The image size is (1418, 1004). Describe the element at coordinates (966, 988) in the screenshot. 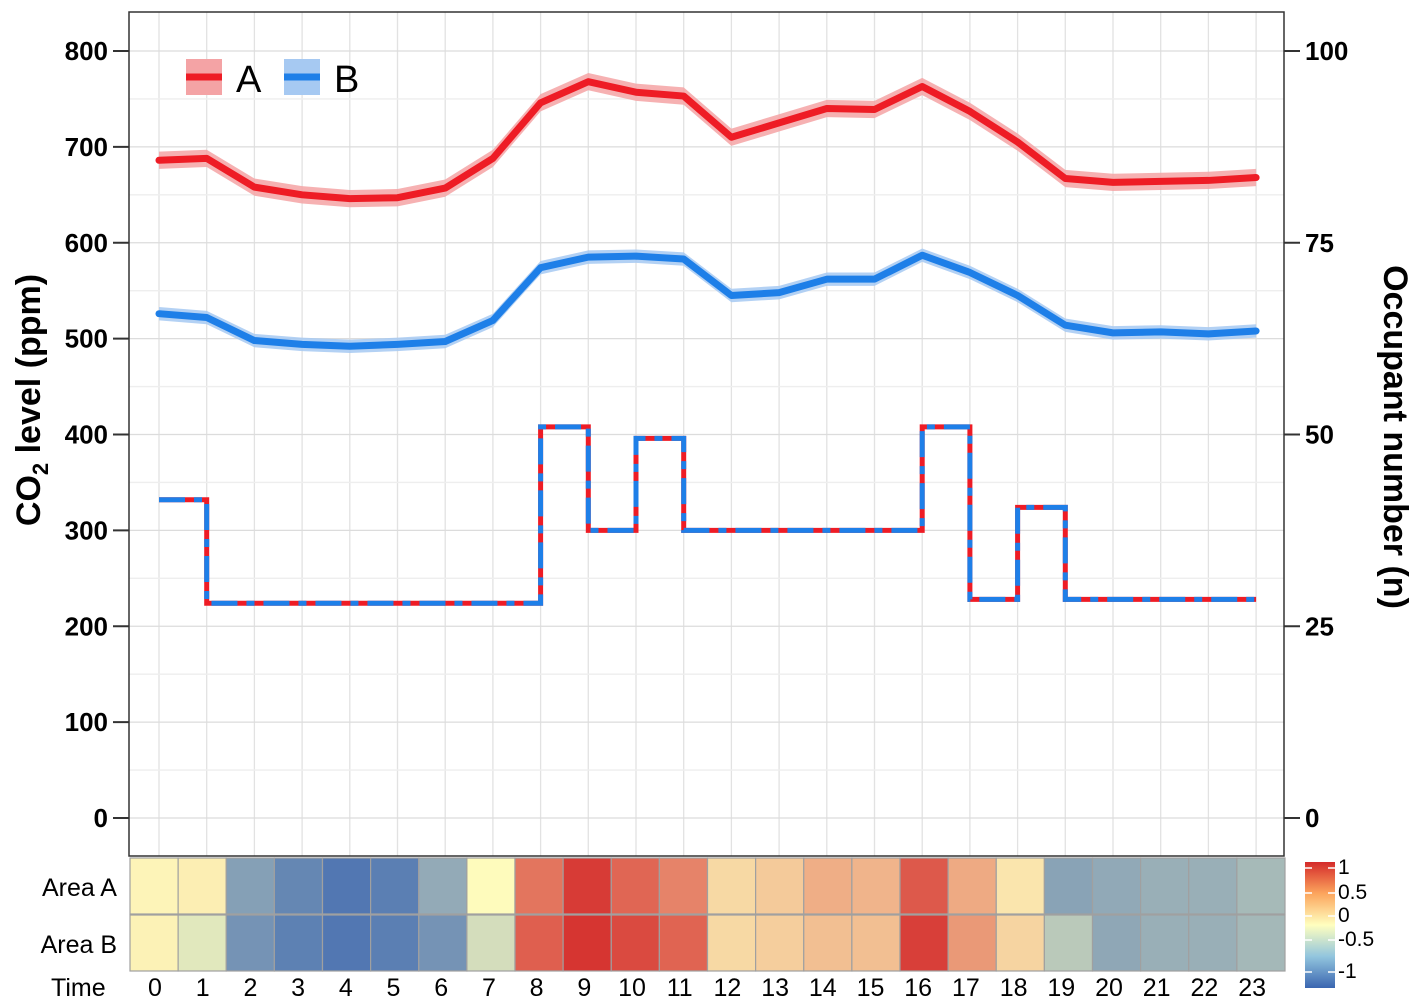

I see `heatmap-x-tick-label: 17` at that location.